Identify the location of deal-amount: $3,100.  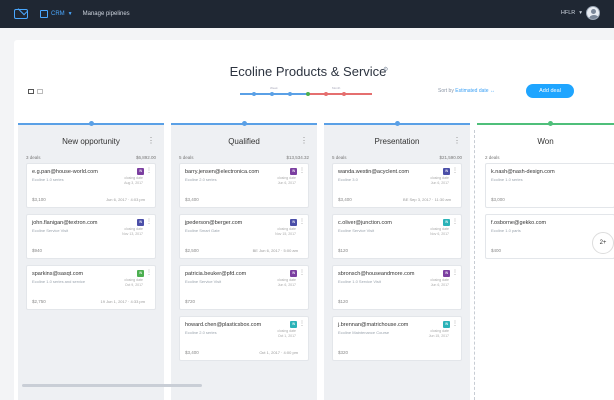
(39, 199).